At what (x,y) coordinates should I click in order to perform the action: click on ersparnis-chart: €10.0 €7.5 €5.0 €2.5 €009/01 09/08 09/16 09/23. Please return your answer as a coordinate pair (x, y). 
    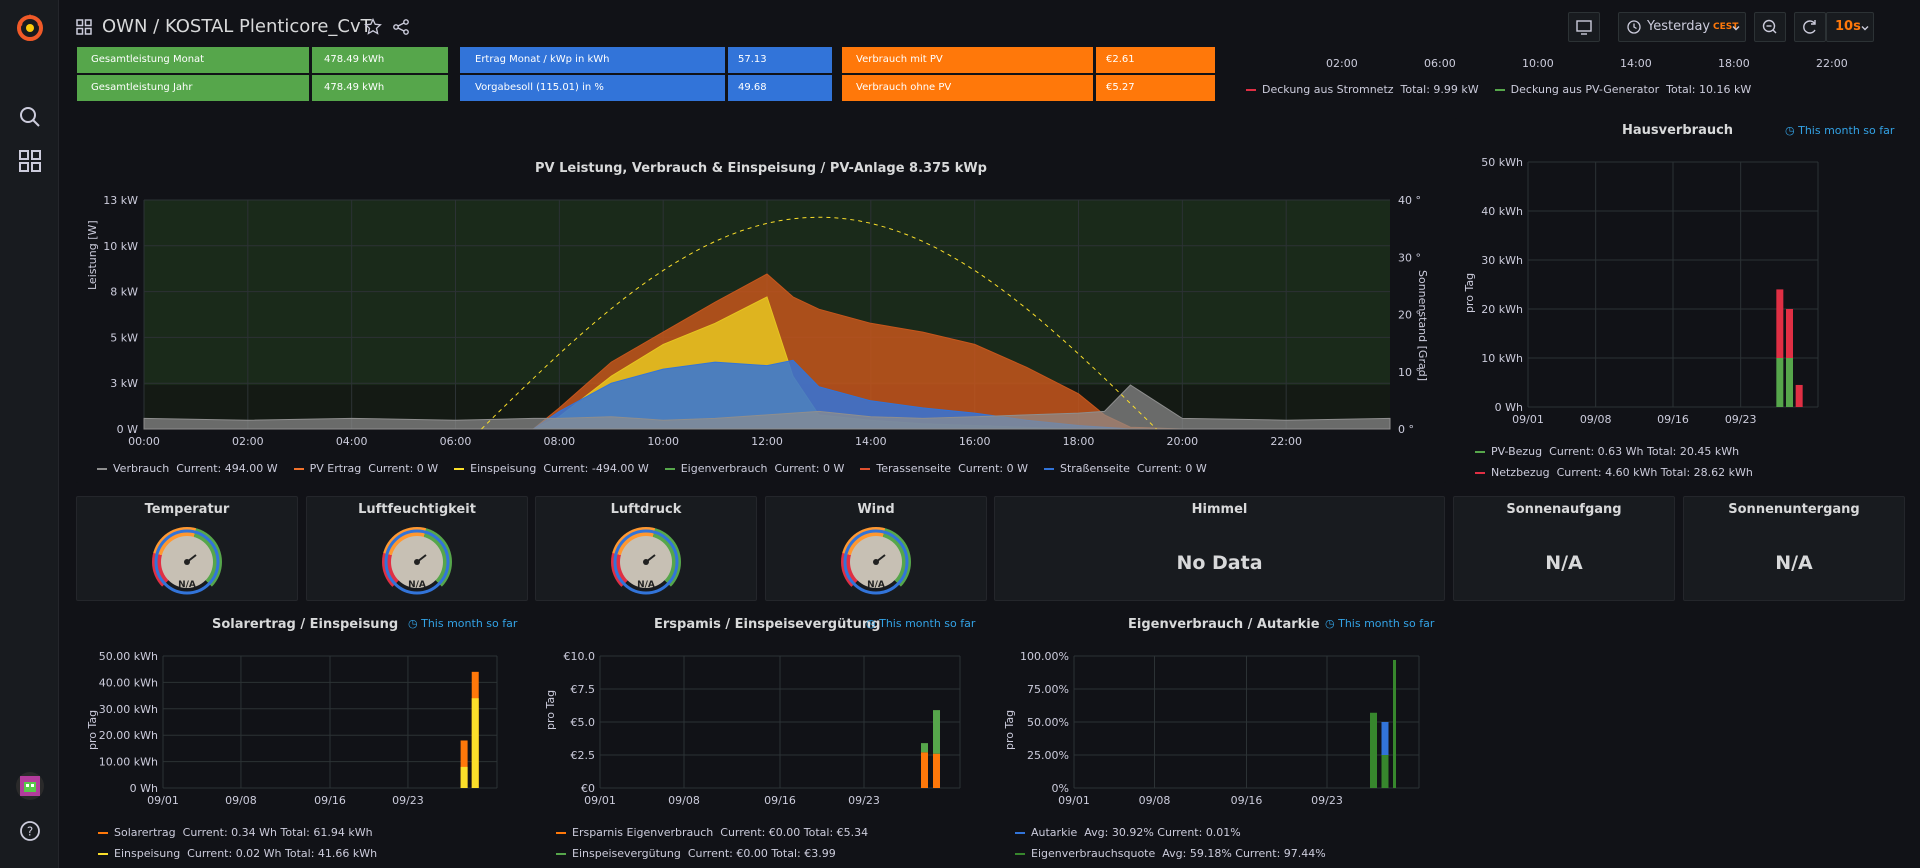
    Looking at the image, I should click on (755, 727).